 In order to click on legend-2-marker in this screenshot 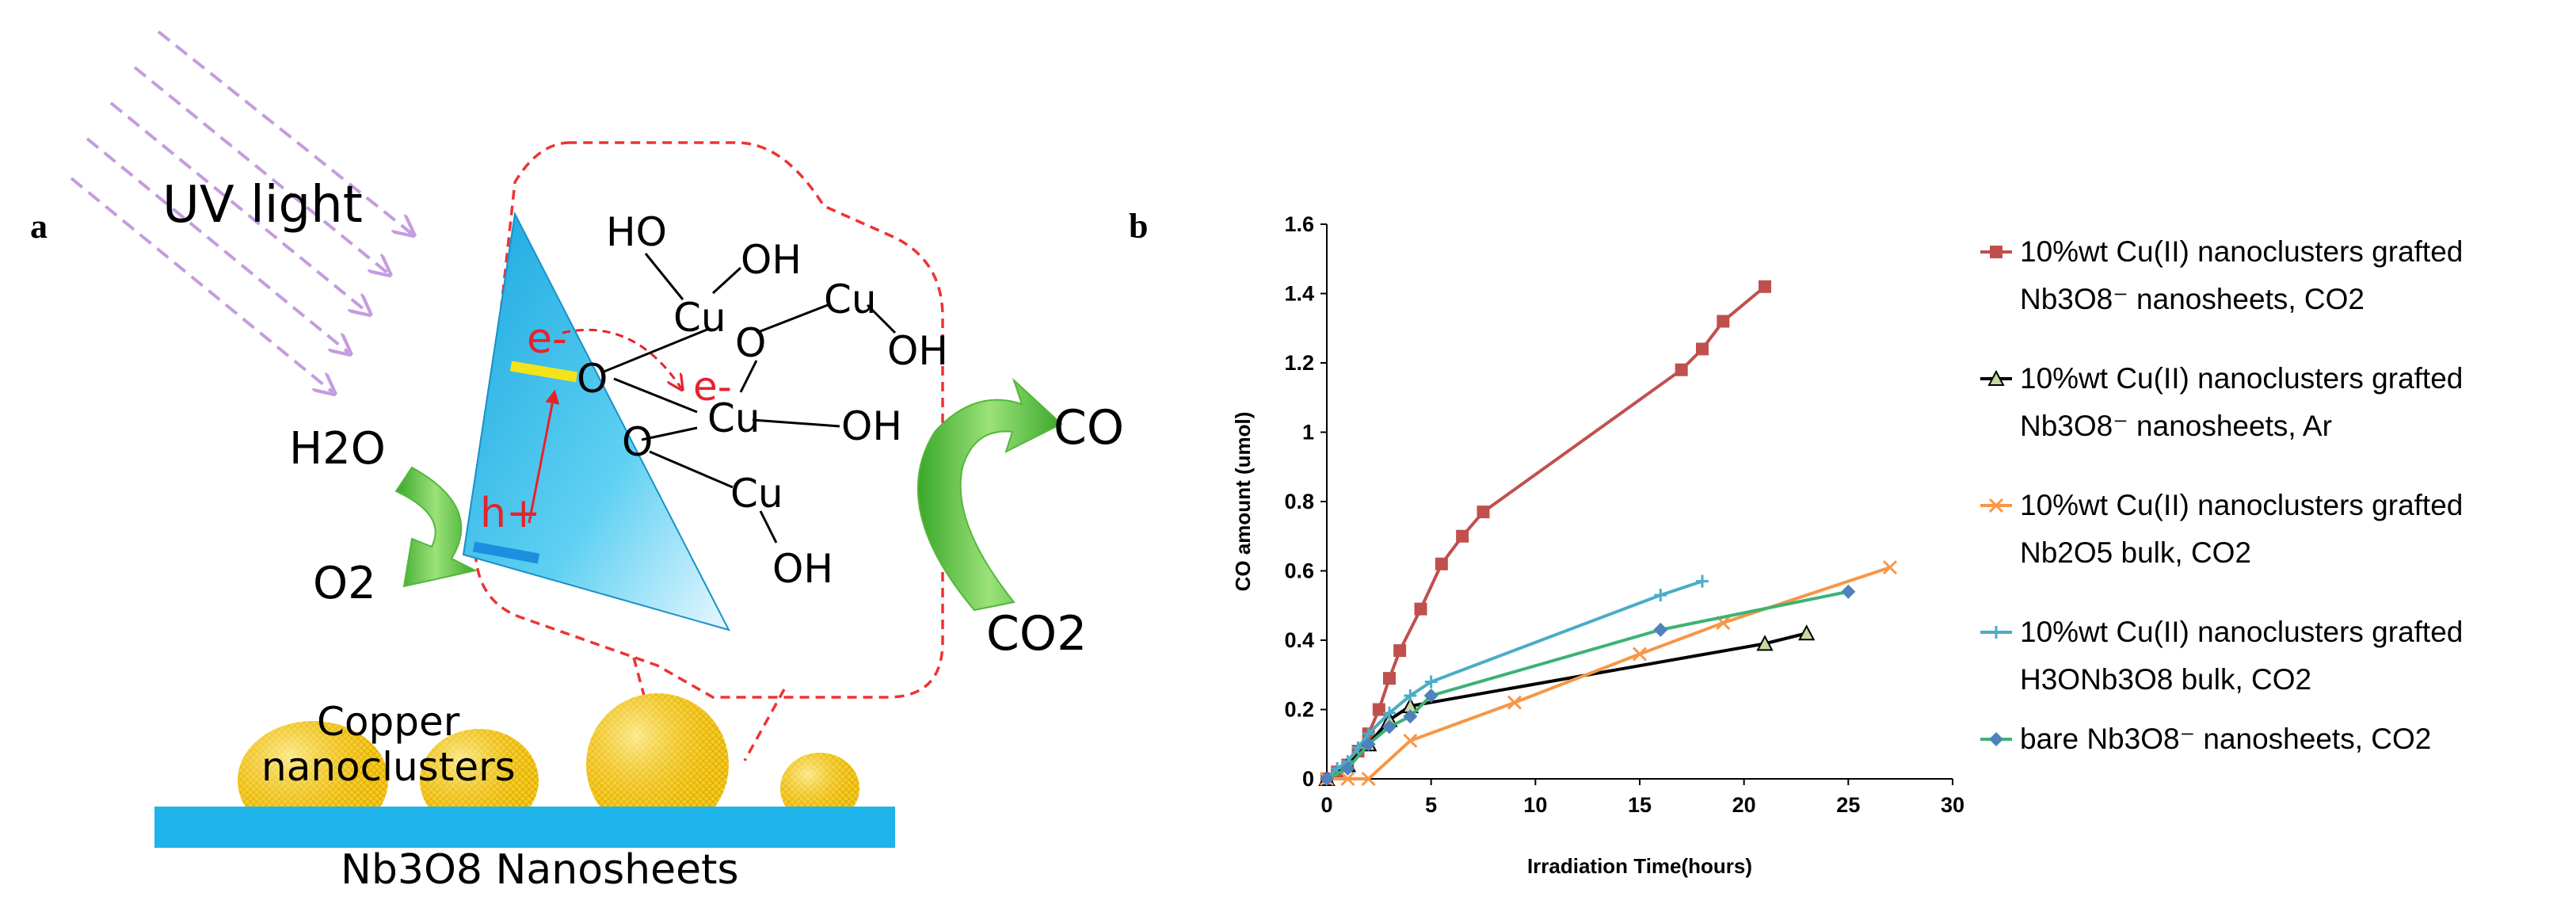, I will do `click(1996, 377)`.